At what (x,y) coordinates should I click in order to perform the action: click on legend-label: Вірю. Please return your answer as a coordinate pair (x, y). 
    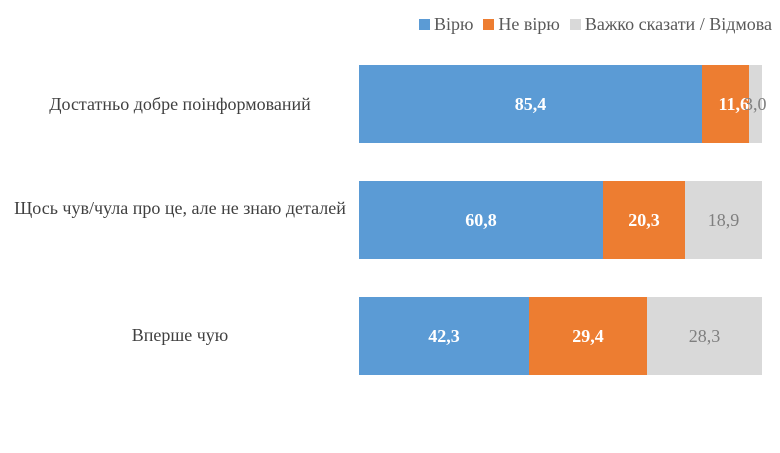
    Looking at the image, I should click on (453, 24).